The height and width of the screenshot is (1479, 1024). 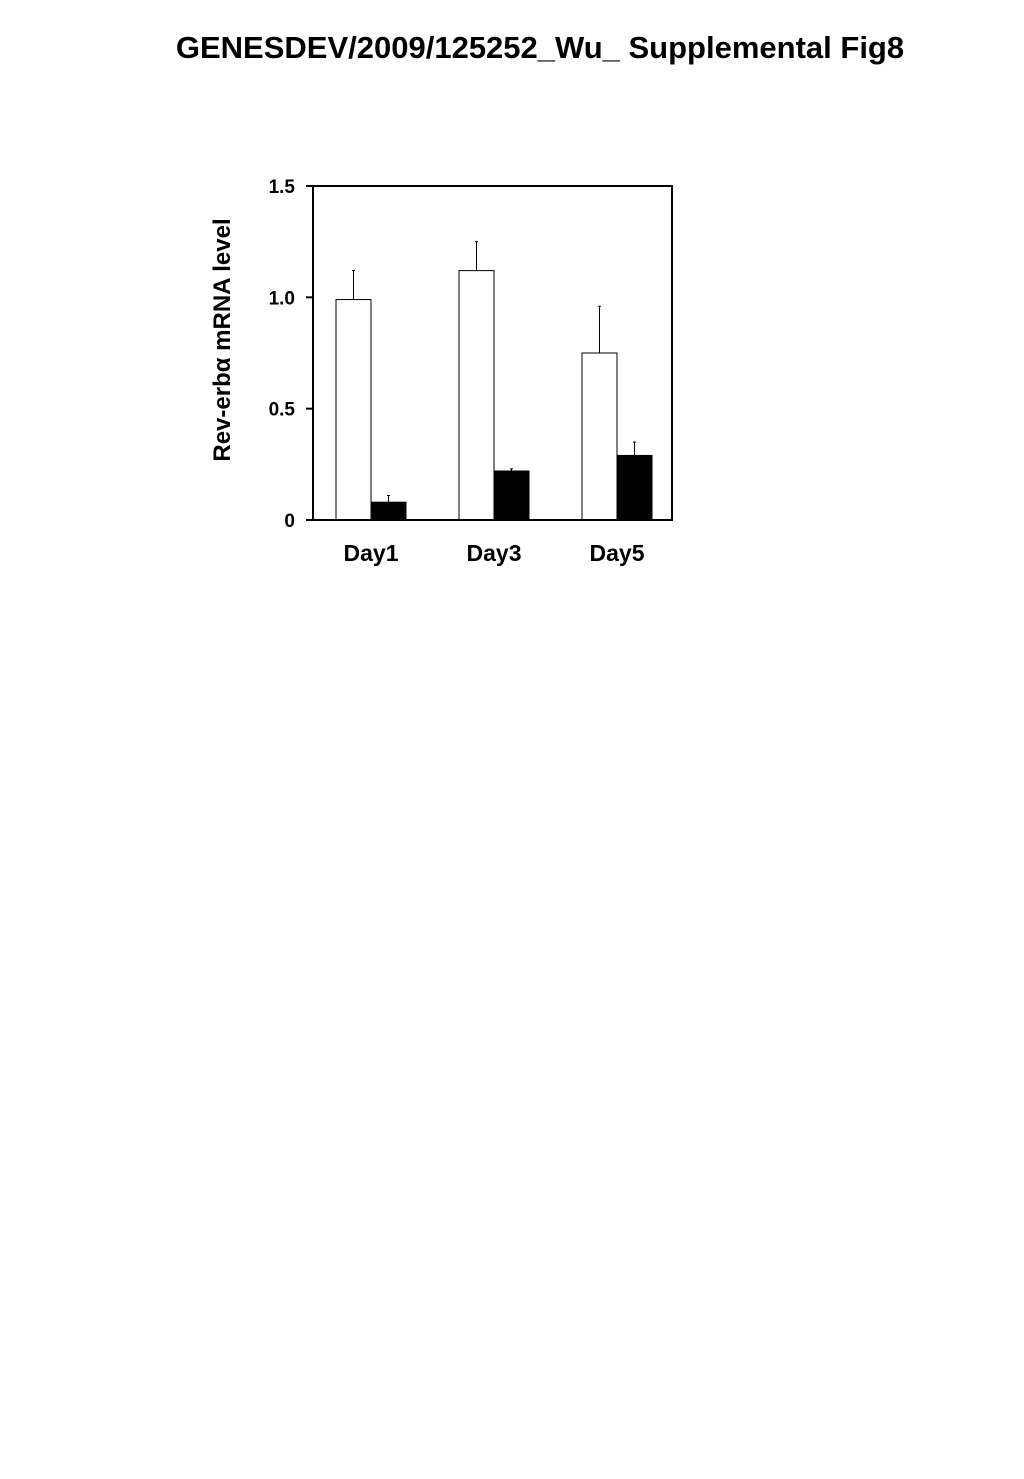 I want to click on bar-day5-series1, so click(x=599, y=436).